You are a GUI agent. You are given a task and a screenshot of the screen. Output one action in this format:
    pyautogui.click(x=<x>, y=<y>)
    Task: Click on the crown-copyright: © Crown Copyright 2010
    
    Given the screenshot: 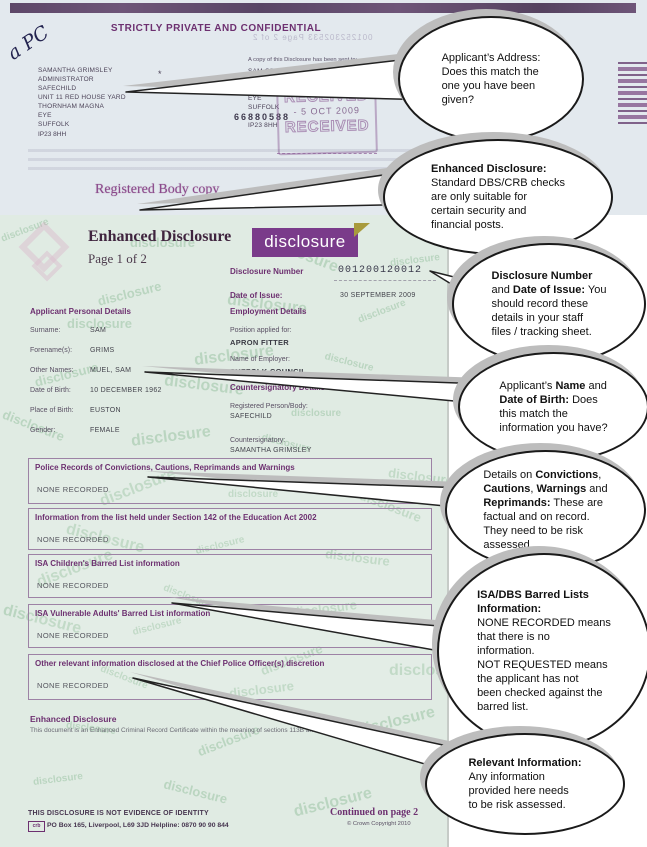 What is the action you would take?
    pyautogui.click(x=379, y=824)
    